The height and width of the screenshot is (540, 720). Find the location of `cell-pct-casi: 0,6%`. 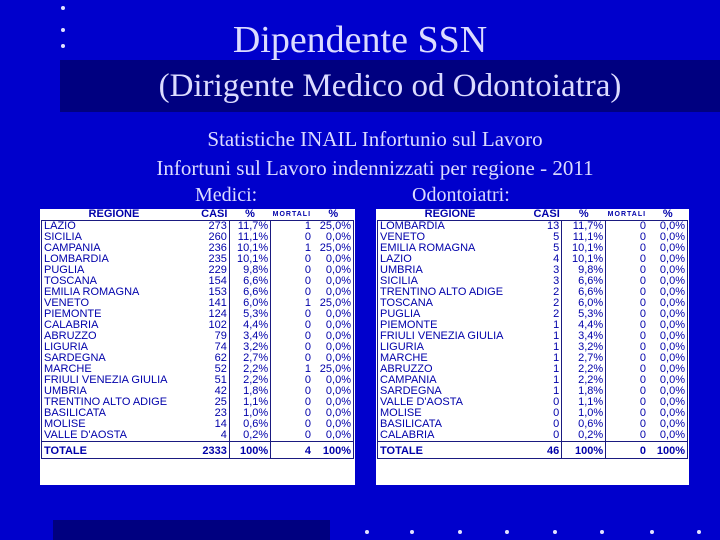

cell-pct-casi: 0,6% is located at coordinates (584, 424).